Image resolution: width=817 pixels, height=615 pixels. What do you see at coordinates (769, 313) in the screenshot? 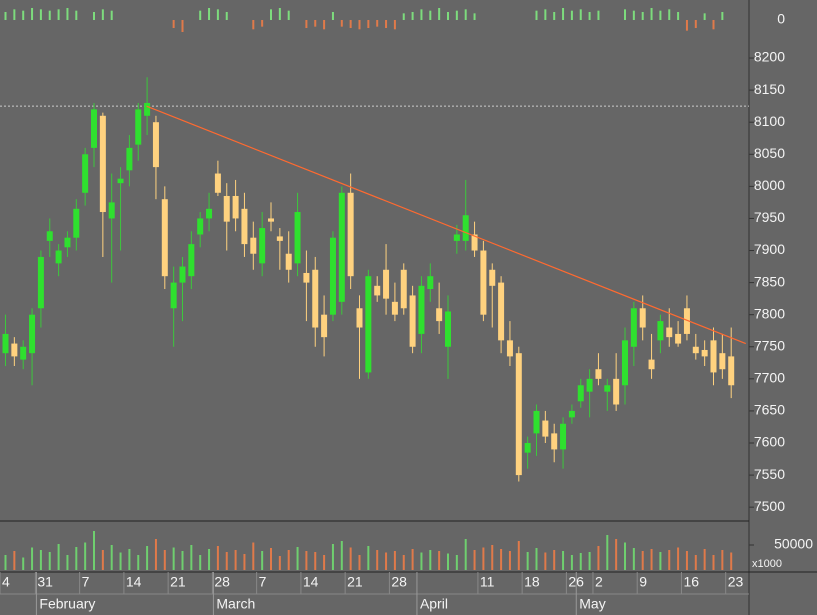
I see `y-tick-label: 7800` at bounding box center [769, 313].